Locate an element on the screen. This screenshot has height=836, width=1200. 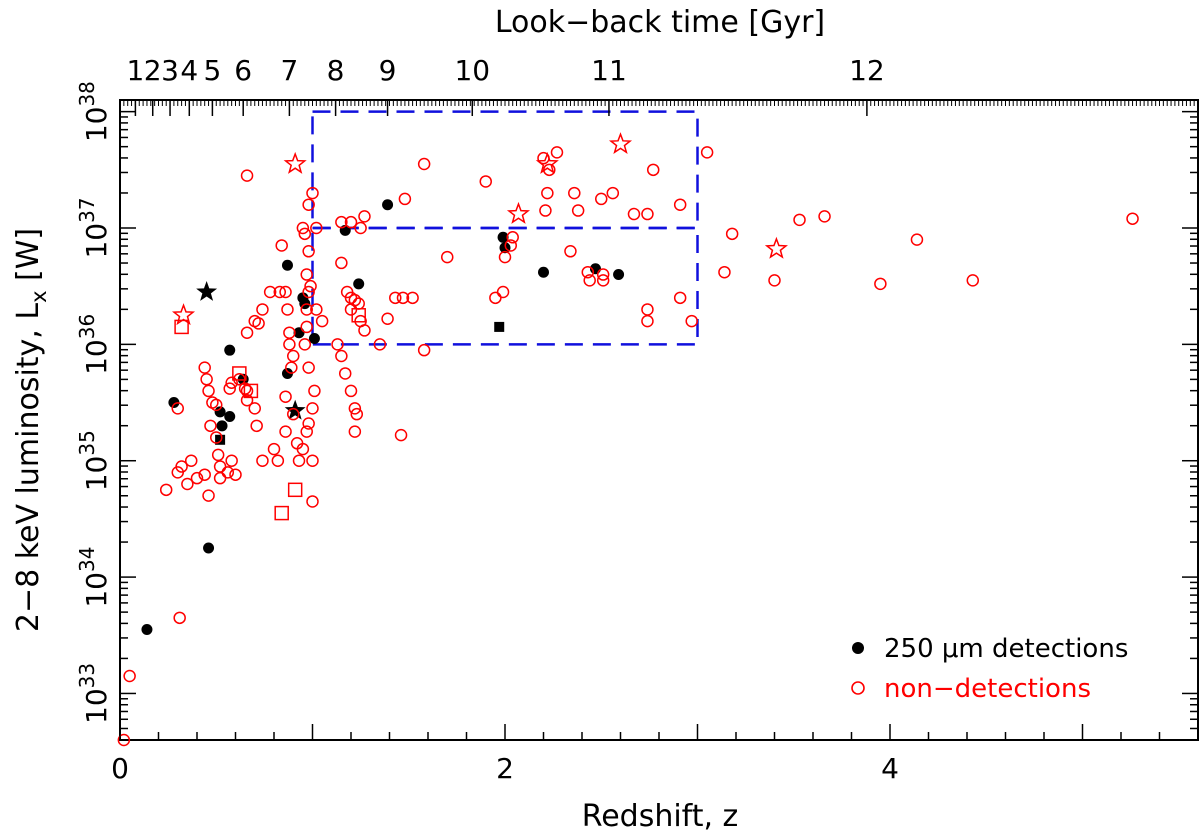
top-tick-label: 3 is located at coordinates (170, 70).